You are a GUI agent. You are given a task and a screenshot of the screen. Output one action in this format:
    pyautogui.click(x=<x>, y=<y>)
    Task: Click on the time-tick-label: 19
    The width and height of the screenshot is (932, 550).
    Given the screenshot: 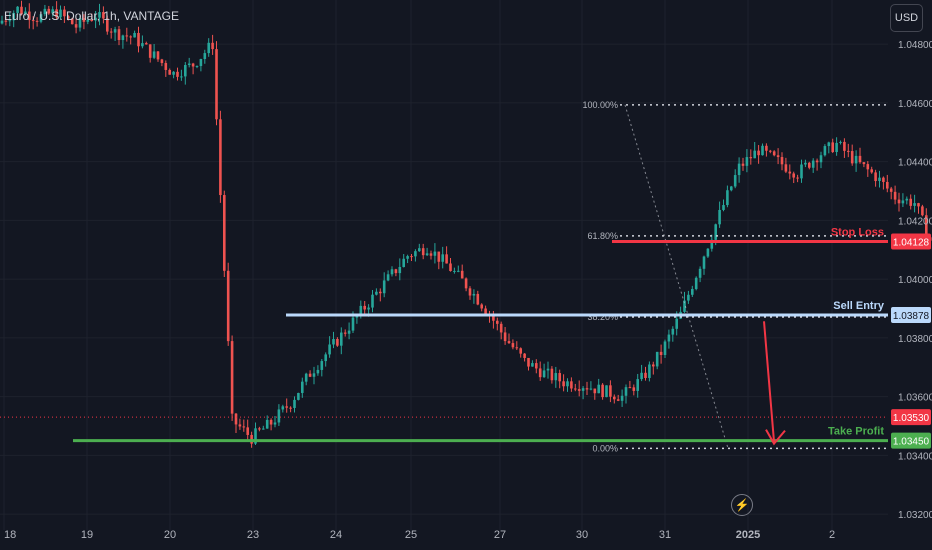 What is the action you would take?
    pyautogui.click(x=87, y=535)
    